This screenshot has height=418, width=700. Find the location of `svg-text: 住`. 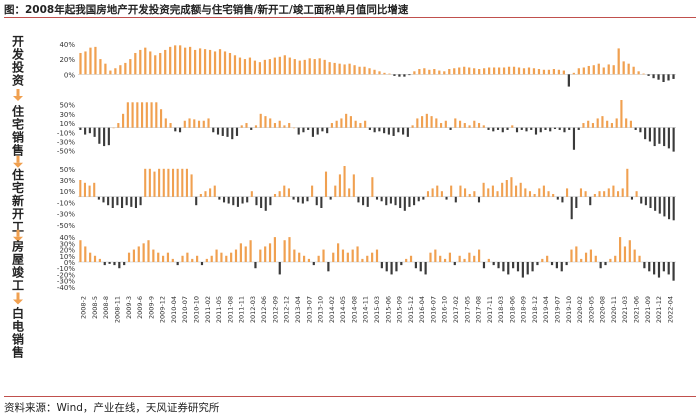

svg-text: 住 is located at coordinates (18, 111).